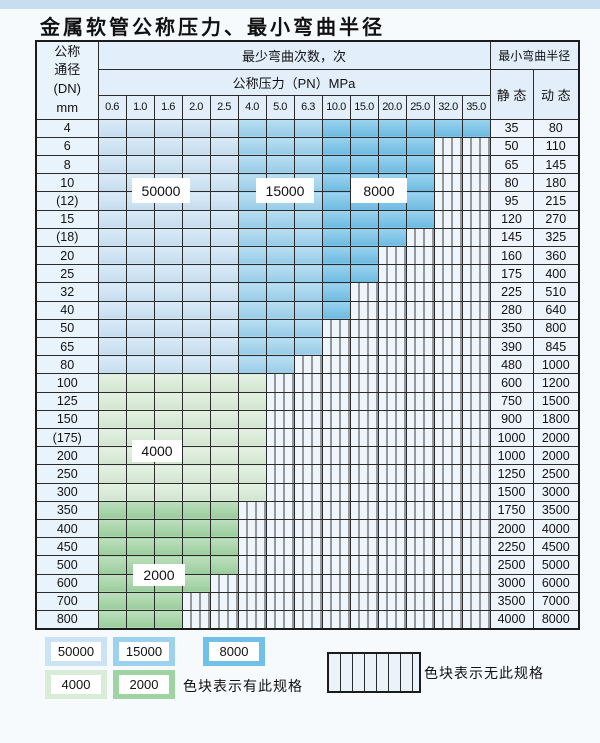 The image size is (600, 743). Describe the element at coordinates (308, 107) in the screenshot. I see `pn-column-header: 6.3` at that location.